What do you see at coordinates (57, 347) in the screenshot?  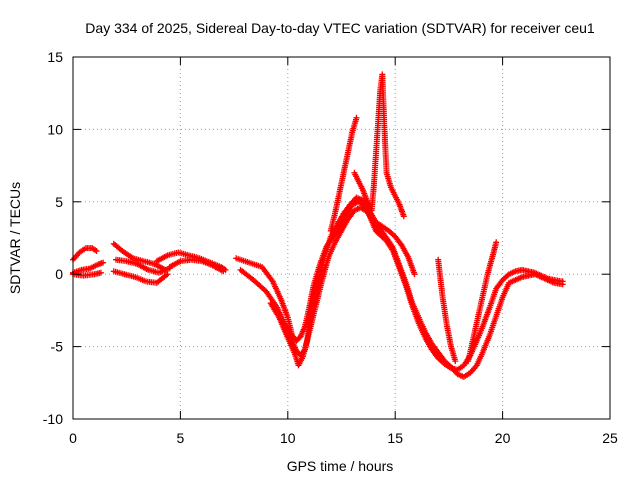 I see `y-tick-label: -5` at bounding box center [57, 347].